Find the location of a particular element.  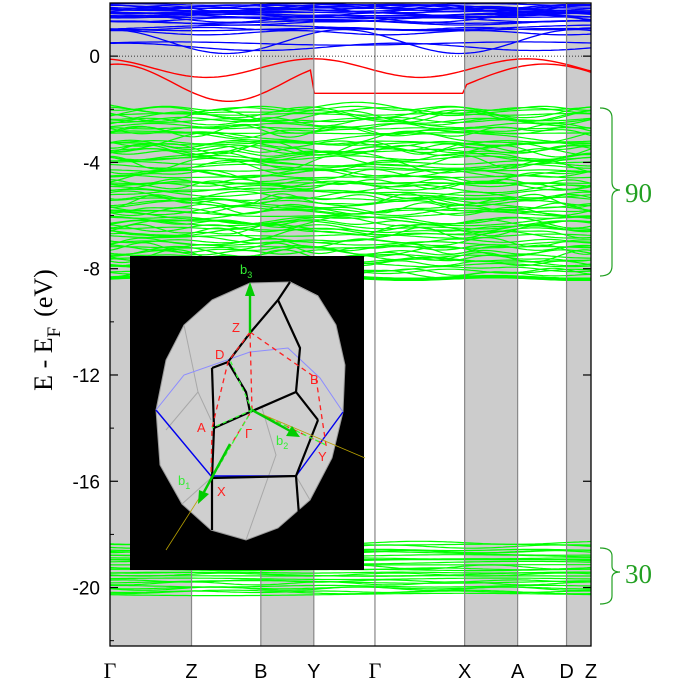

semicore-bracket is located at coordinates (610, 576).